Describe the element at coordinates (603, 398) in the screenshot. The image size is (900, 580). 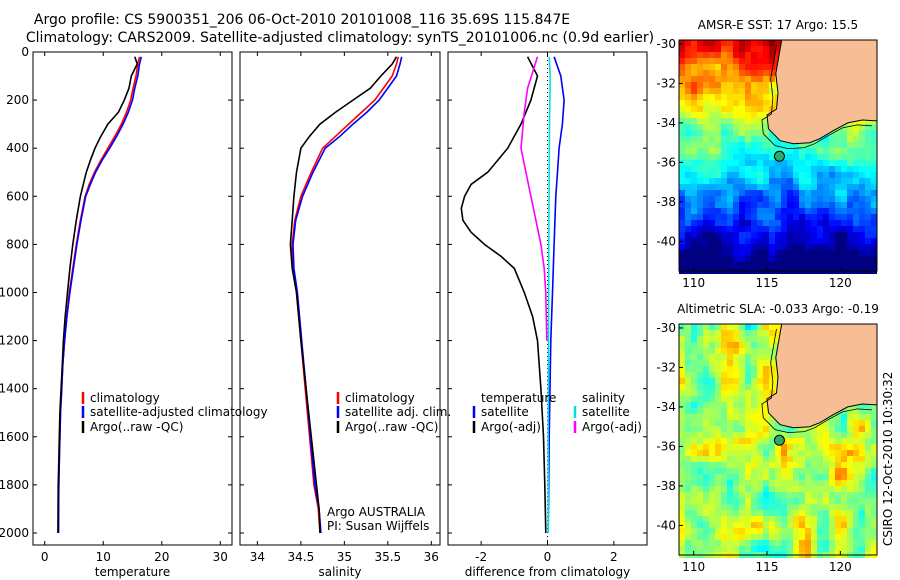
I see `legend-label: salinity` at that location.